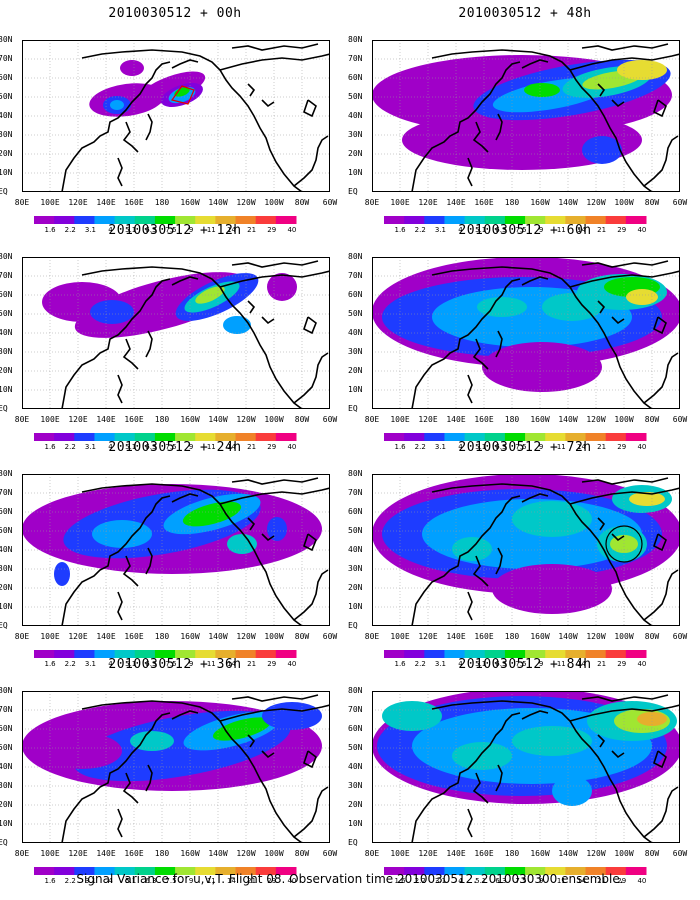  What do you see at coordinates (420, 230) in the screenshot?
I see `colorbar-label: 2.2` at bounding box center [420, 230].